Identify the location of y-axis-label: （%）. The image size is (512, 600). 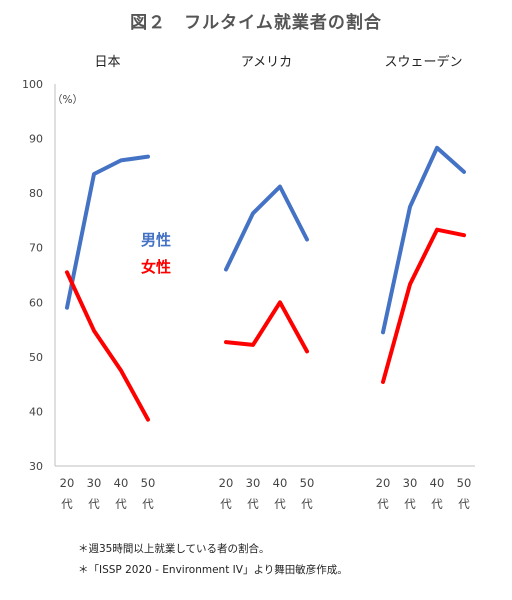
(67, 100).